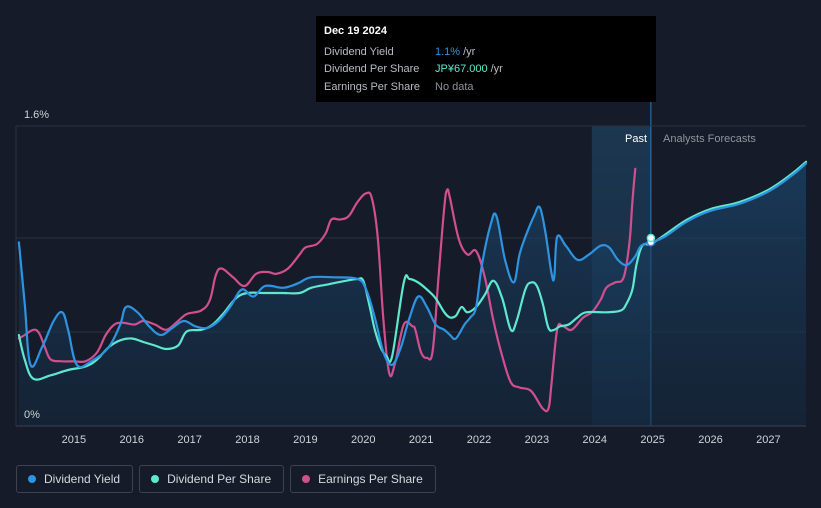  I want to click on x-tick-label: 2019, so click(305, 440).